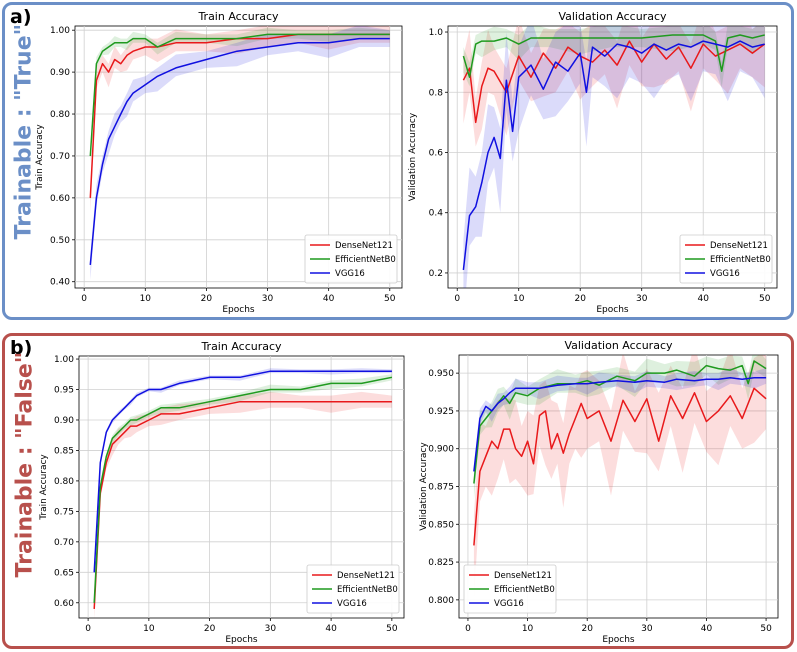  What do you see at coordinates (441, 374) in the screenshot?
I see `y-tick-label: 0.950` at bounding box center [441, 374].